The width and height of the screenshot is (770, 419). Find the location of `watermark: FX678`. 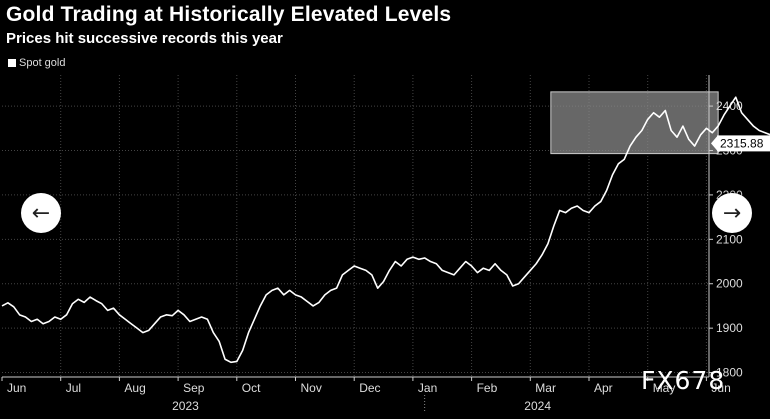

watermark: FX678 is located at coordinates (683, 380).